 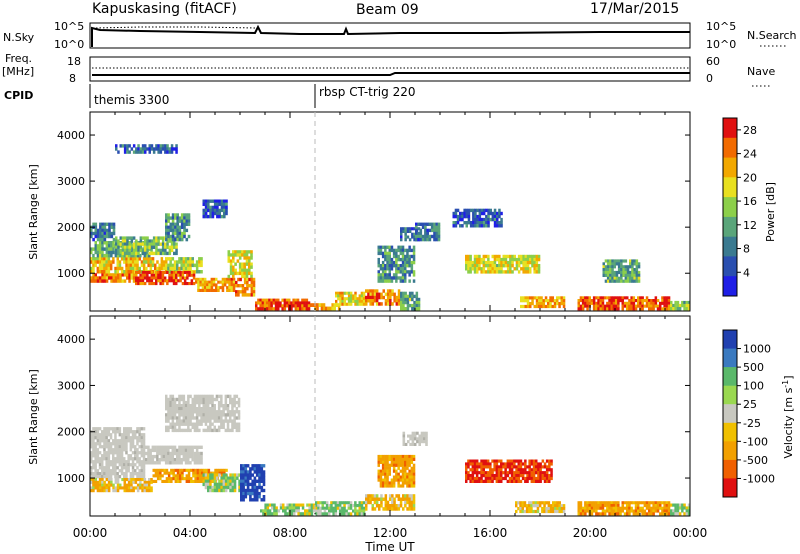 What do you see at coordinates (788, 416) in the screenshot?
I see `velocity-colorbar-label: Velocity [m s-1]` at bounding box center [788, 416].